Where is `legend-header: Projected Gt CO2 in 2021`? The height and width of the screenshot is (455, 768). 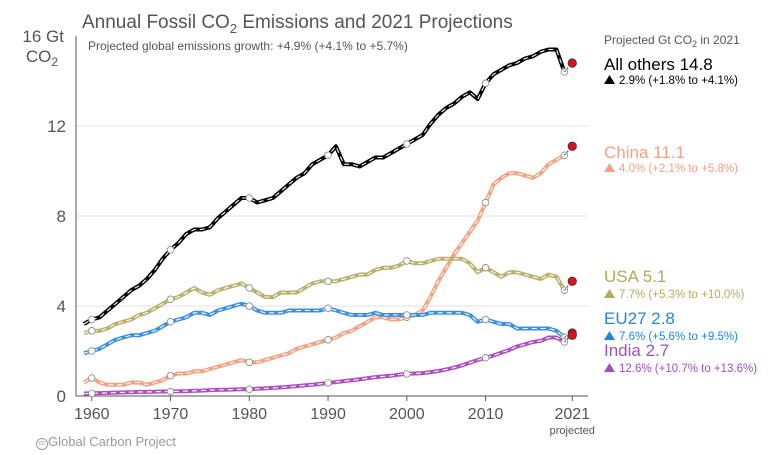
legend-header: Projected Gt CO2 in 2021 is located at coordinates (672, 41).